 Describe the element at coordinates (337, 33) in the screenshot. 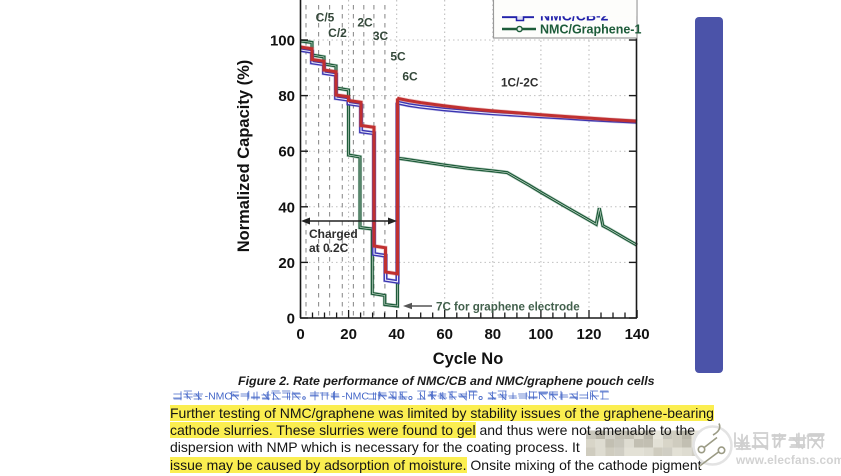

I see `svg-text: C/2` at that location.